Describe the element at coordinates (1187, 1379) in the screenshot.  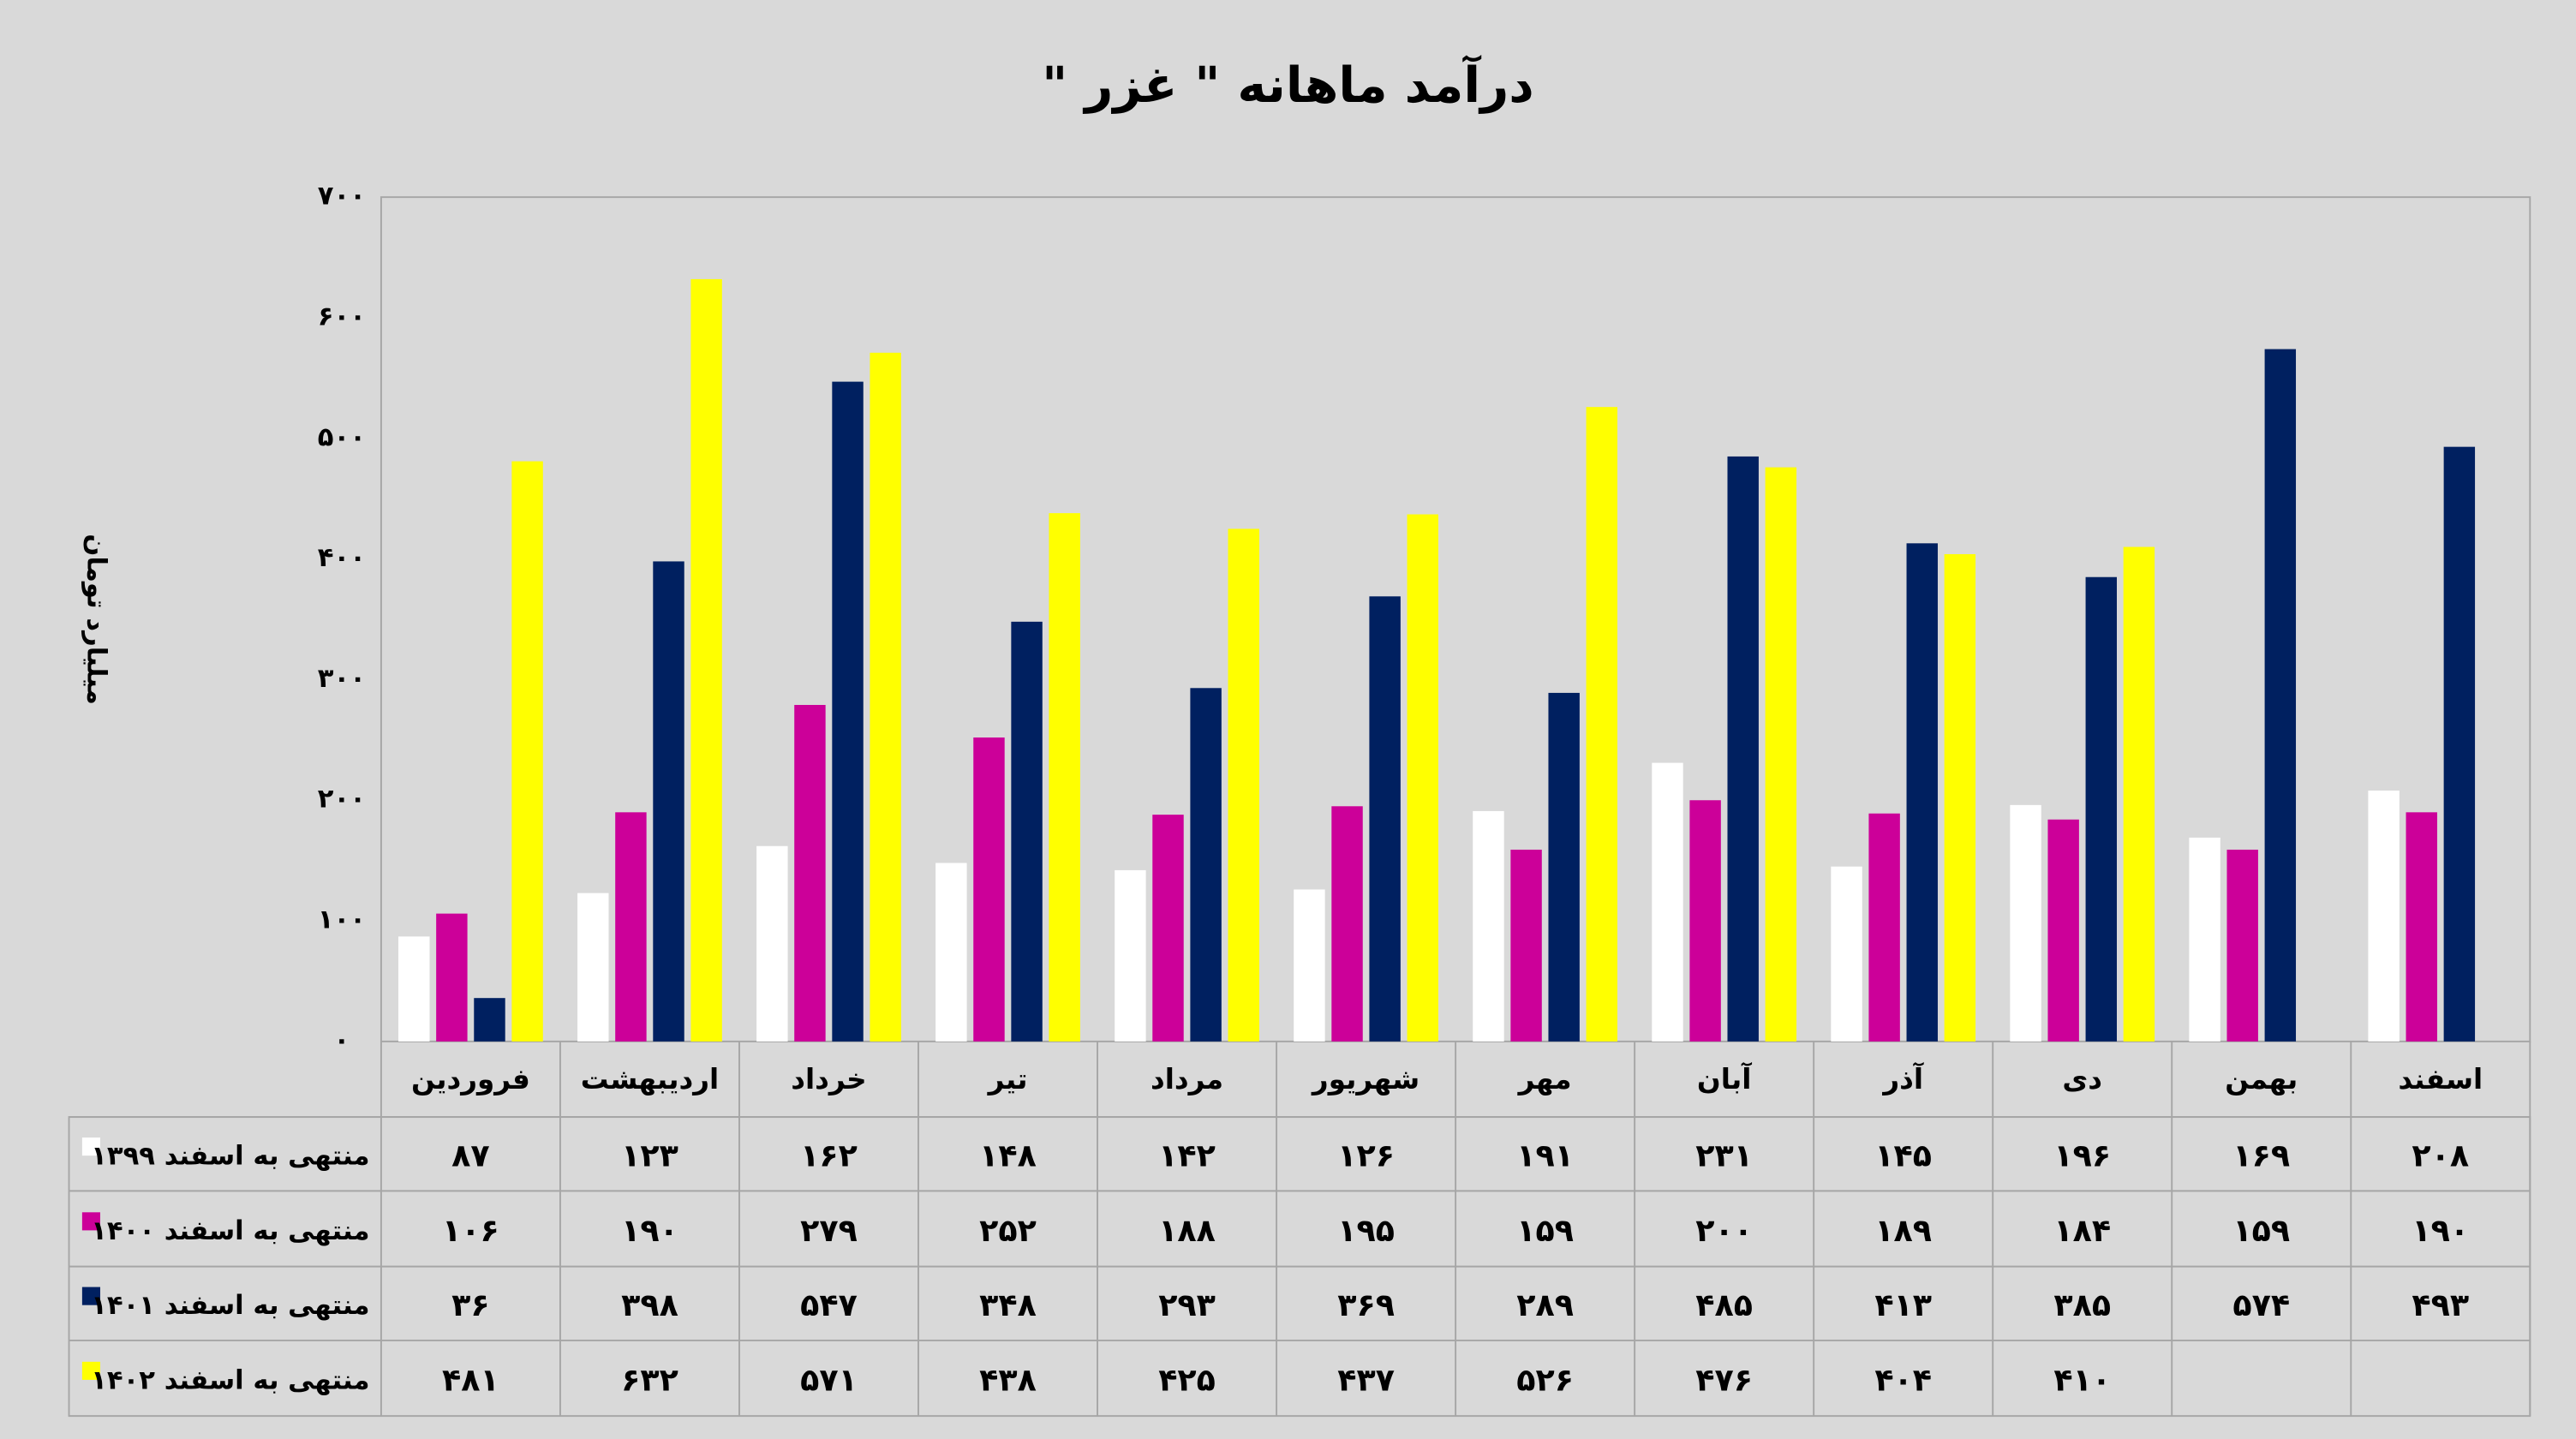
I see `table-value: ۴۲۵` at that location.